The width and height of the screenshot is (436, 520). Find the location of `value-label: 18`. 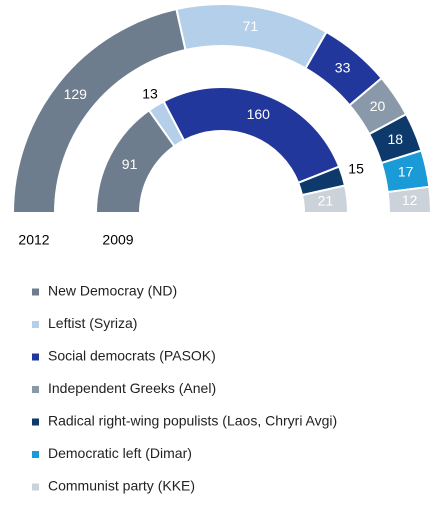

value-label: 18 is located at coordinates (396, 139).